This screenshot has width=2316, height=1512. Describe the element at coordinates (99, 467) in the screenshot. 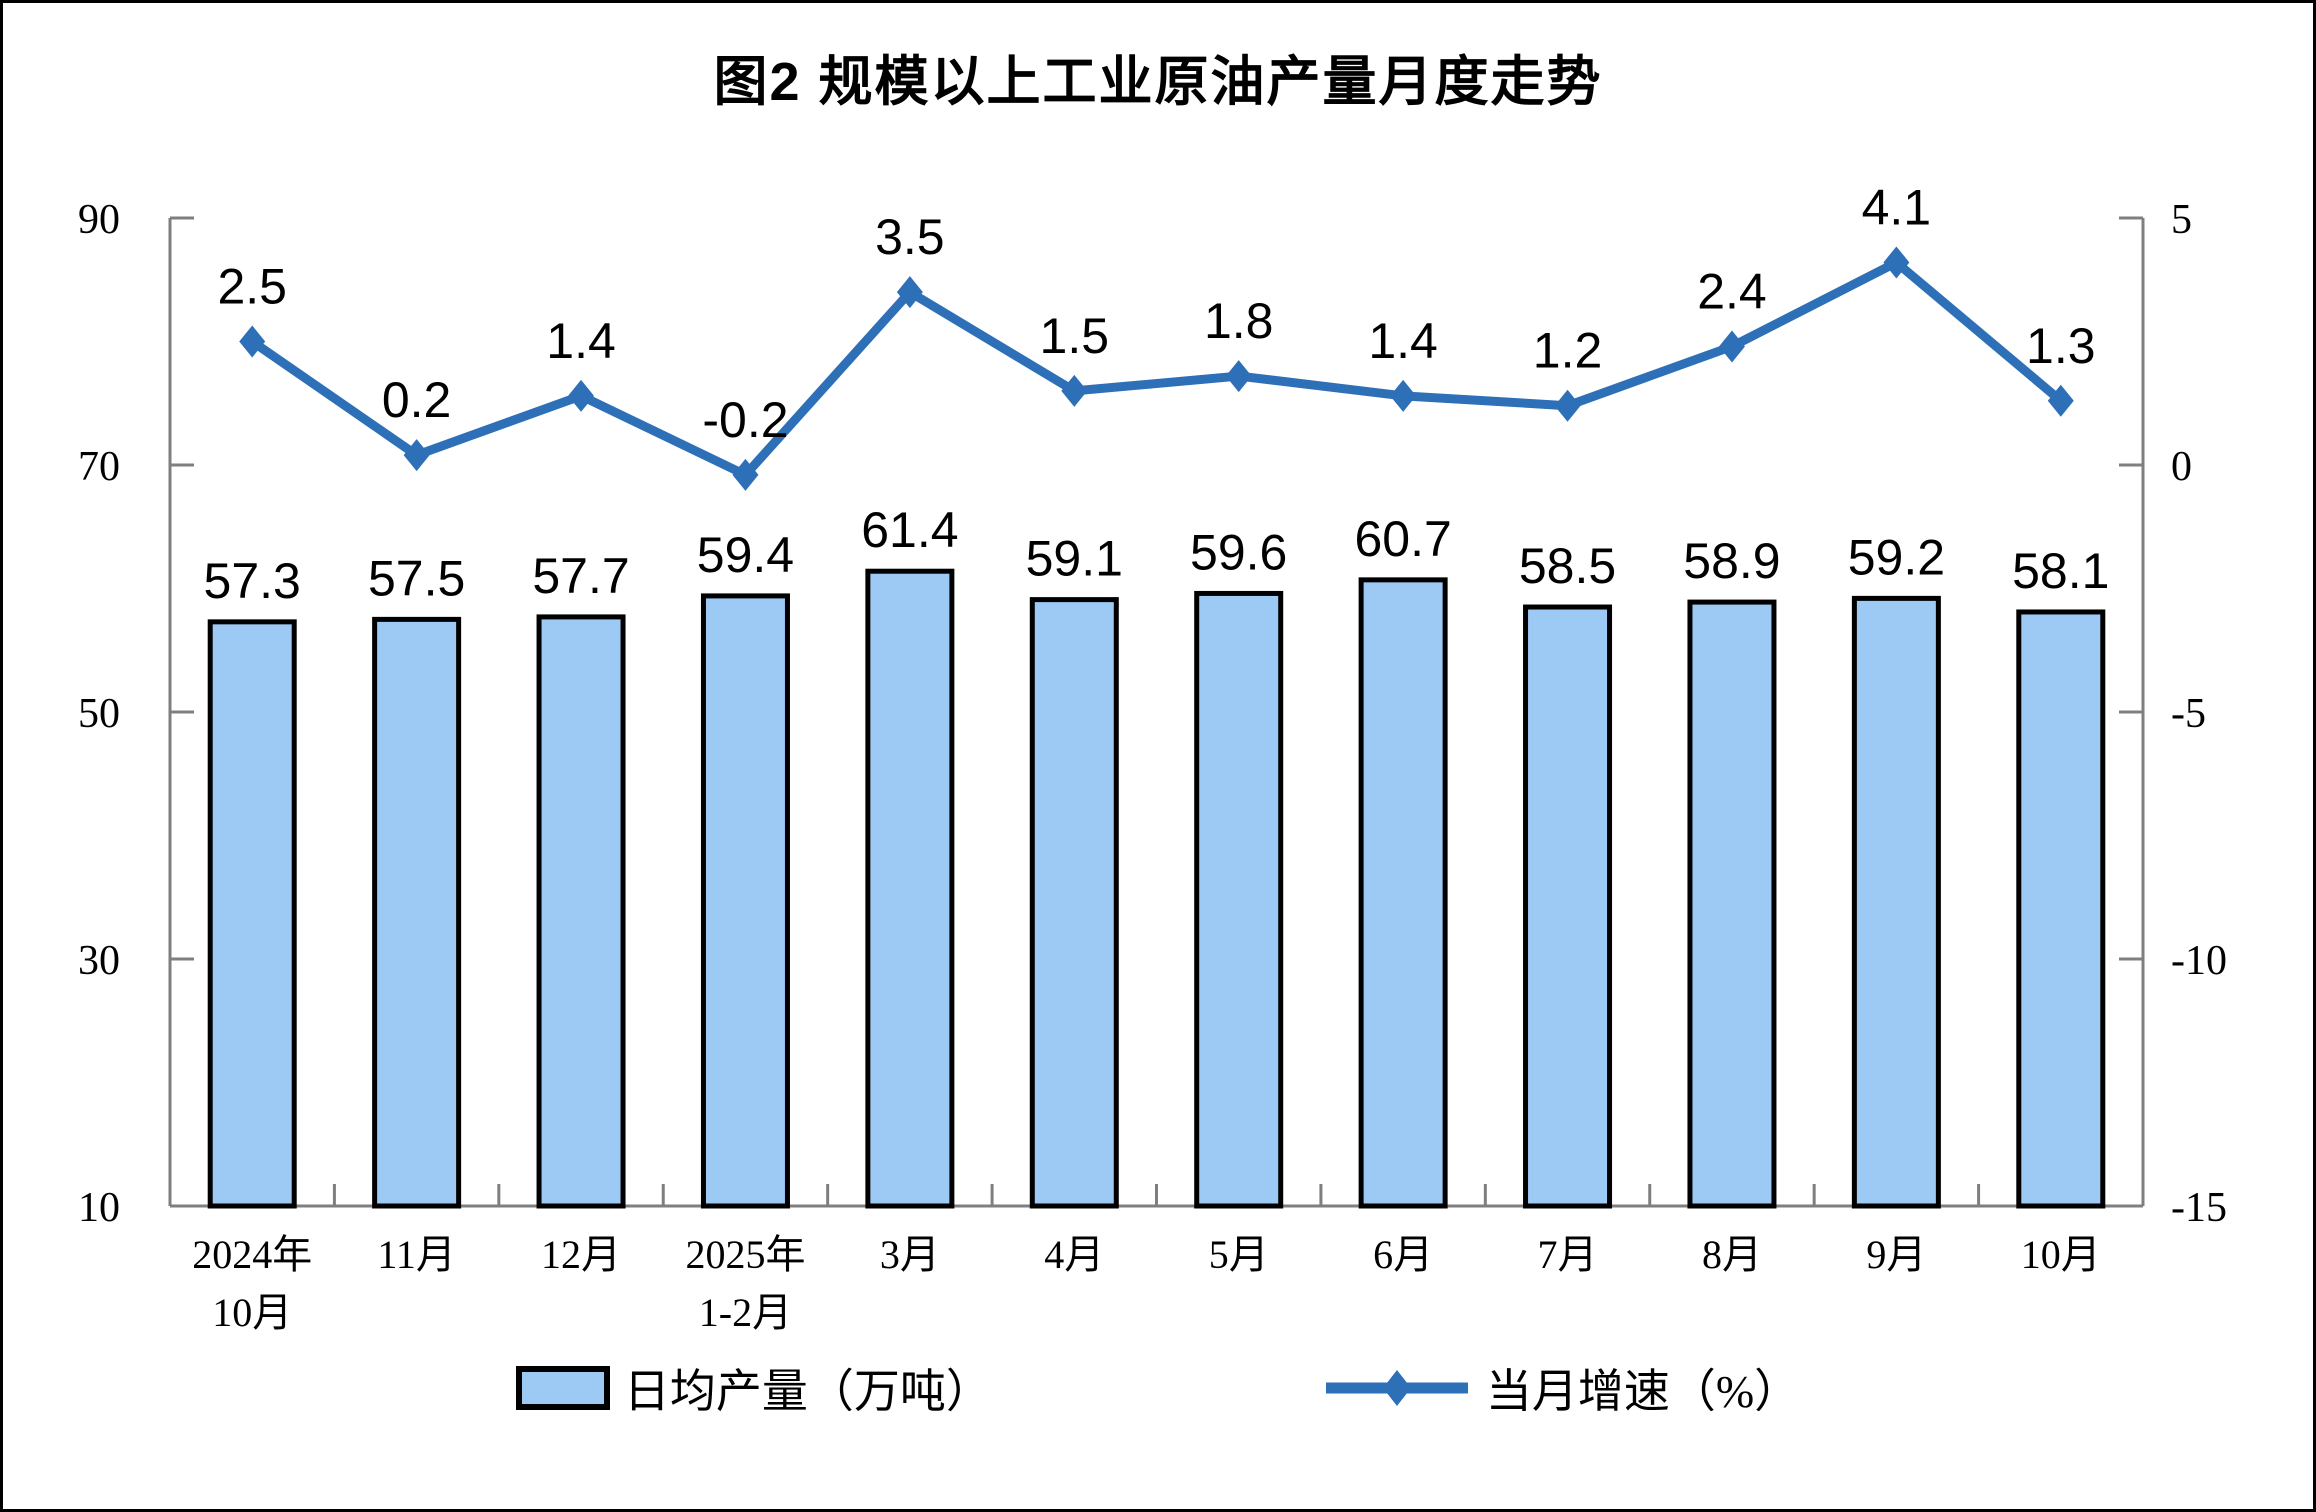

I see `left-tick-label: 70` at that location.